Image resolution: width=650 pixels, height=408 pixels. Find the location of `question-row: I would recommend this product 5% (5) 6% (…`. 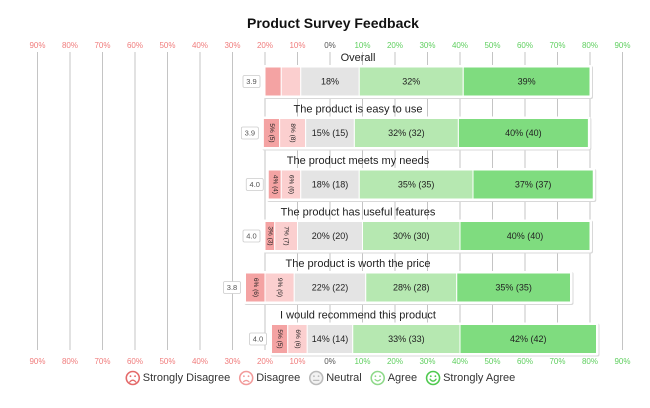

question-row: I would recommend this product 5% (5) 6% (… is located at coordinates (424, 333).